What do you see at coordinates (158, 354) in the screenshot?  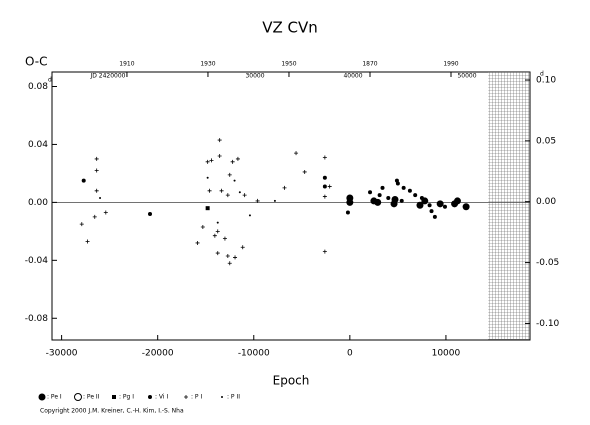 I see `x-tick-label: -20000` at bounding box center [158, 354].